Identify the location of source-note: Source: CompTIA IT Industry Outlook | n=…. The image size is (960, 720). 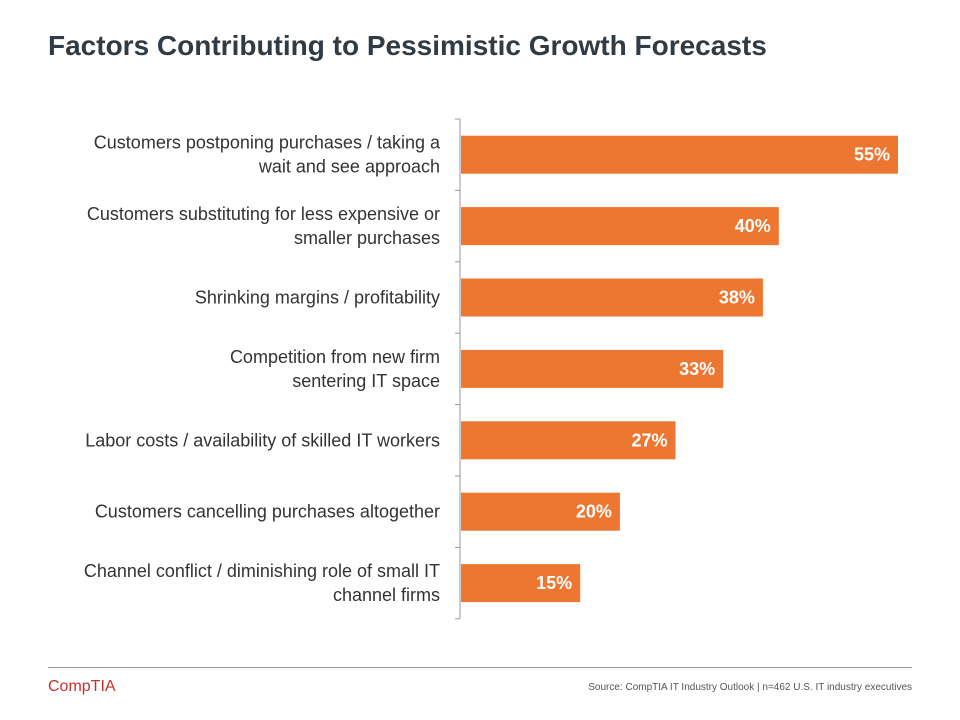
(750, 687).